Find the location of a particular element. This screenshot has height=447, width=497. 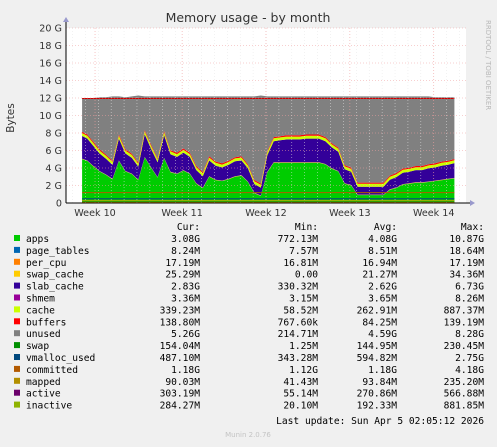

legend-value: 8.26M is located at coordinates (469, 299).